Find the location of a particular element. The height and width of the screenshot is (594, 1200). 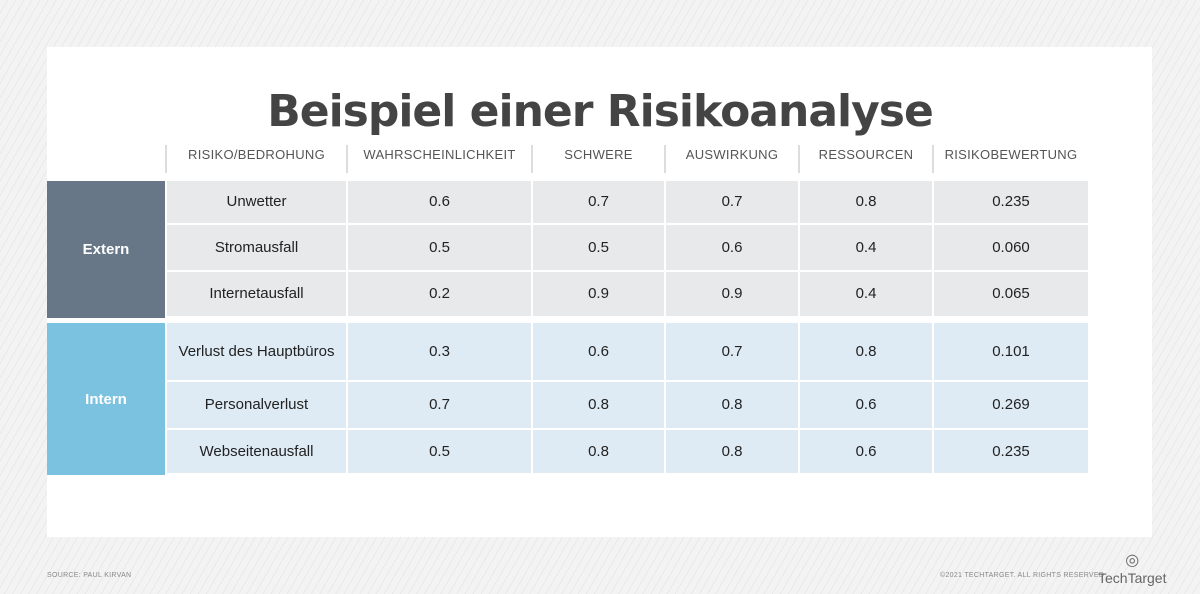

group-label: Extern is located at coordinates (106, 249).